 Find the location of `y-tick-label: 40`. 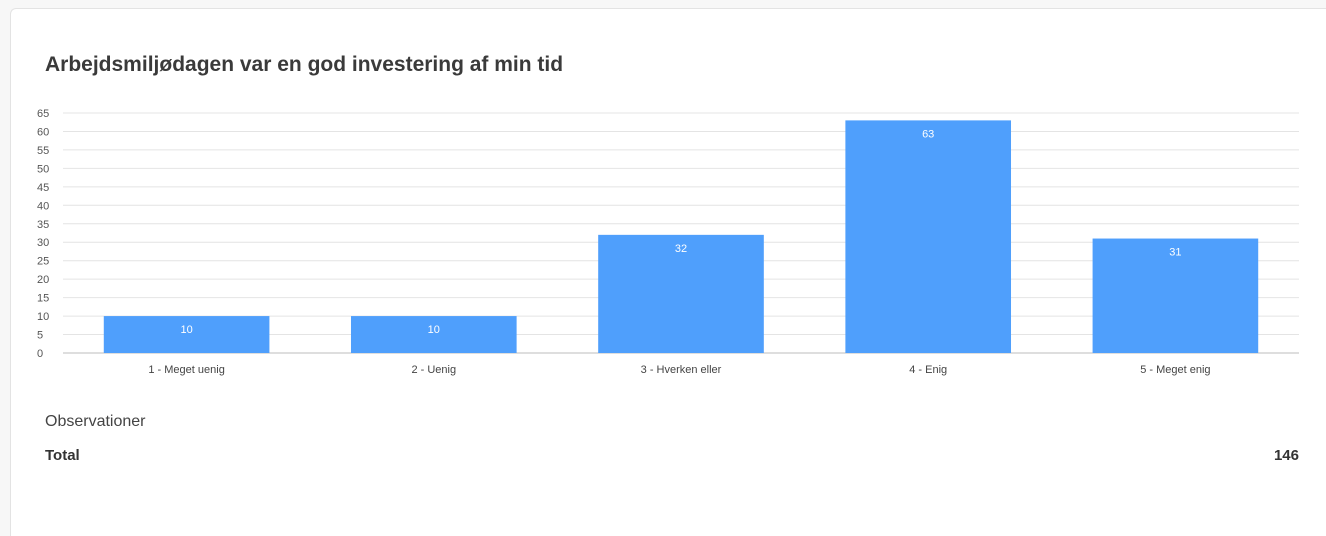

y-tick-label: 40 is located at coordinates (43, 206).